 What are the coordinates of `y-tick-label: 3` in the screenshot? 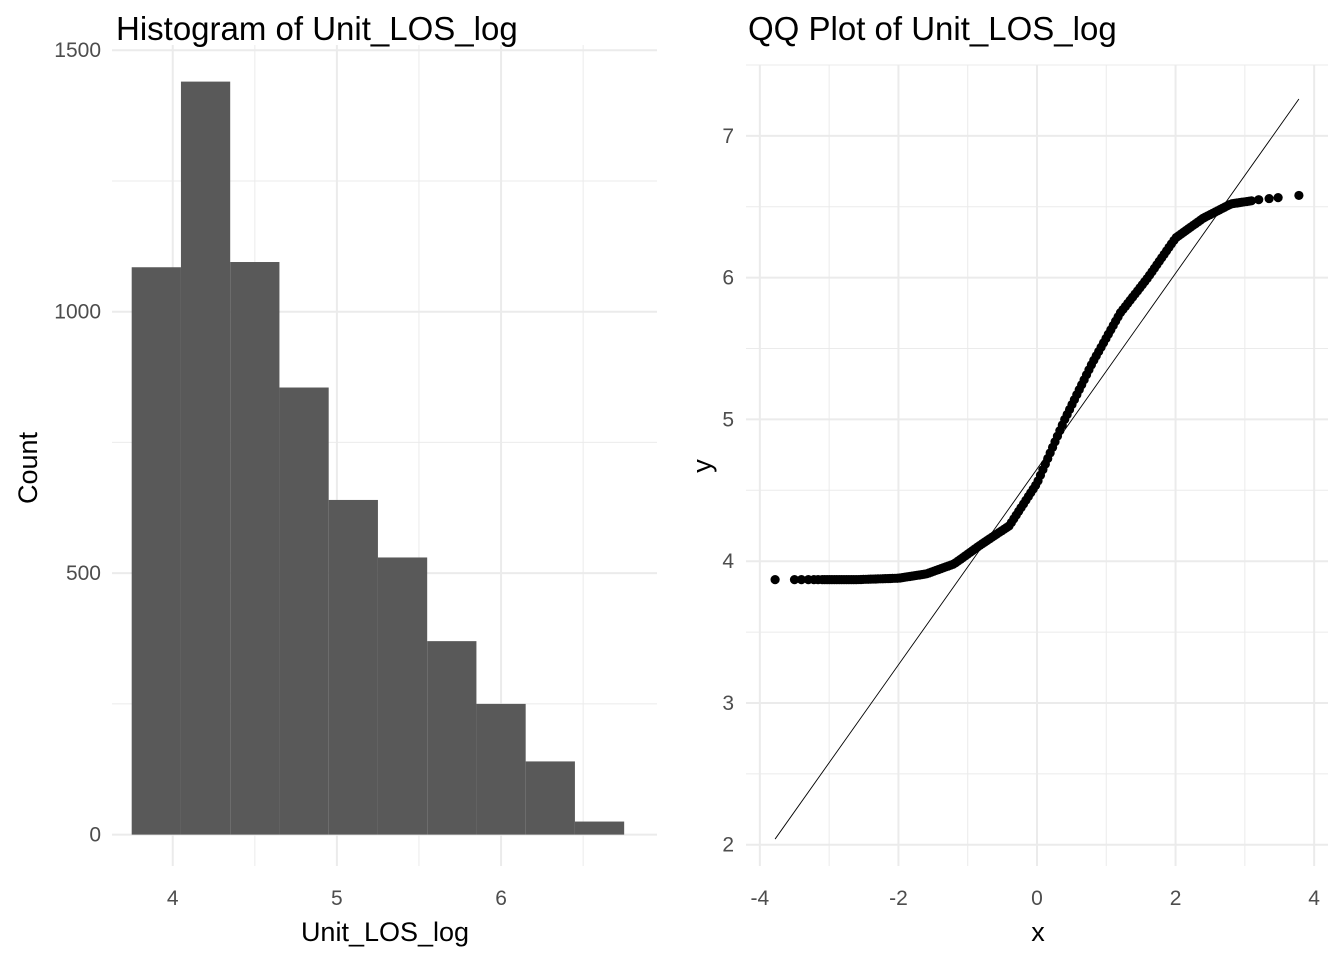 It's located at (728, 703).